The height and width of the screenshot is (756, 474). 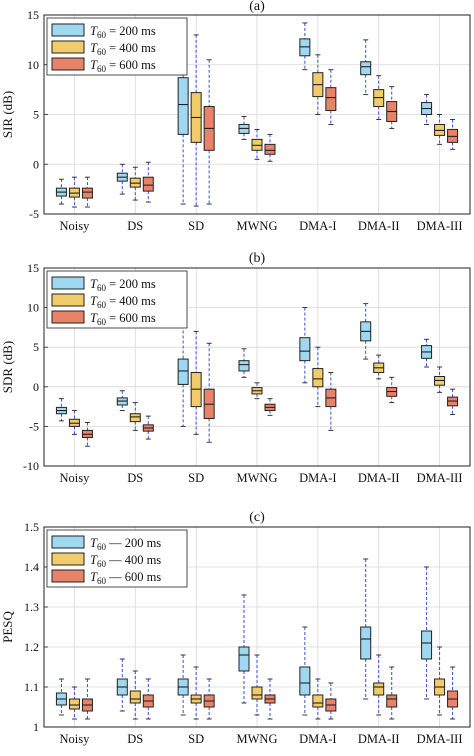 What do you see at coordinates (31, 647) in the screenshot?
I see `y-tick-label: 1.2` at bounding box center [31, 647].